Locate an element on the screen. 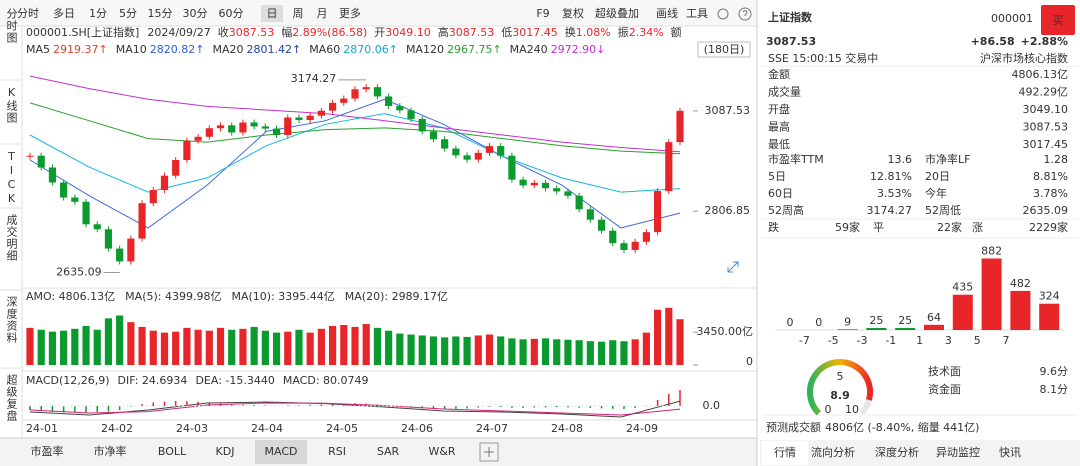  help-icon is located at coordinates (745, 14).